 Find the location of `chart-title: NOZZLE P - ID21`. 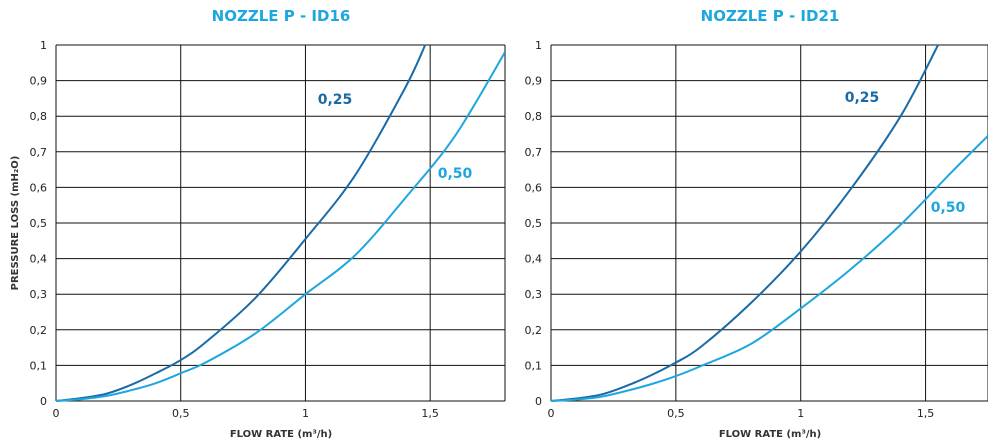

chart-title: NOZZLE P - ID21 is located at coordinates (770, 16).